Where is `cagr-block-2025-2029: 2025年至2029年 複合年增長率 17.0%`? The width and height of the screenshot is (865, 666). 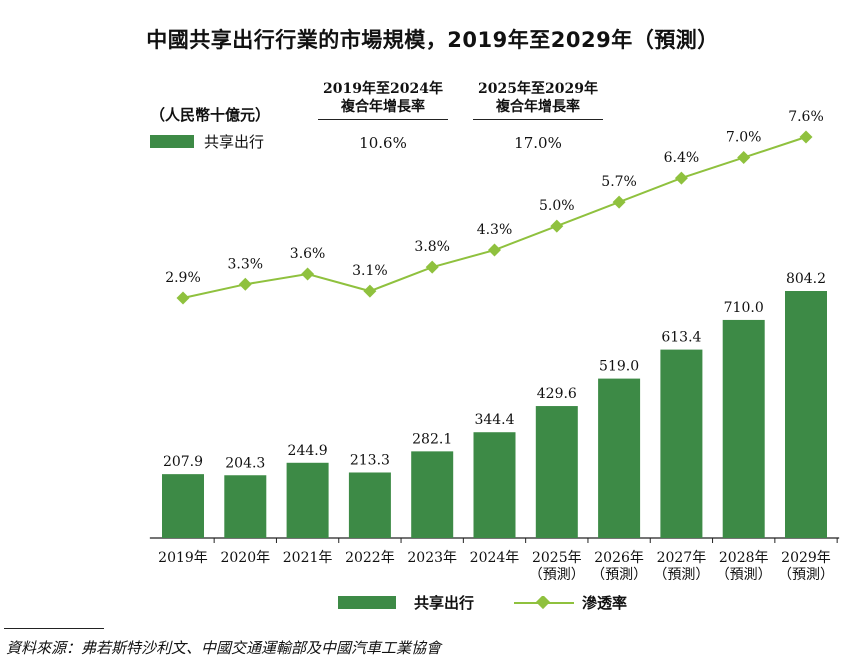
cagr-block-2025-2029: 2025年至2029年 複合年增長率 17.0% is located at coordinates (538, 116).